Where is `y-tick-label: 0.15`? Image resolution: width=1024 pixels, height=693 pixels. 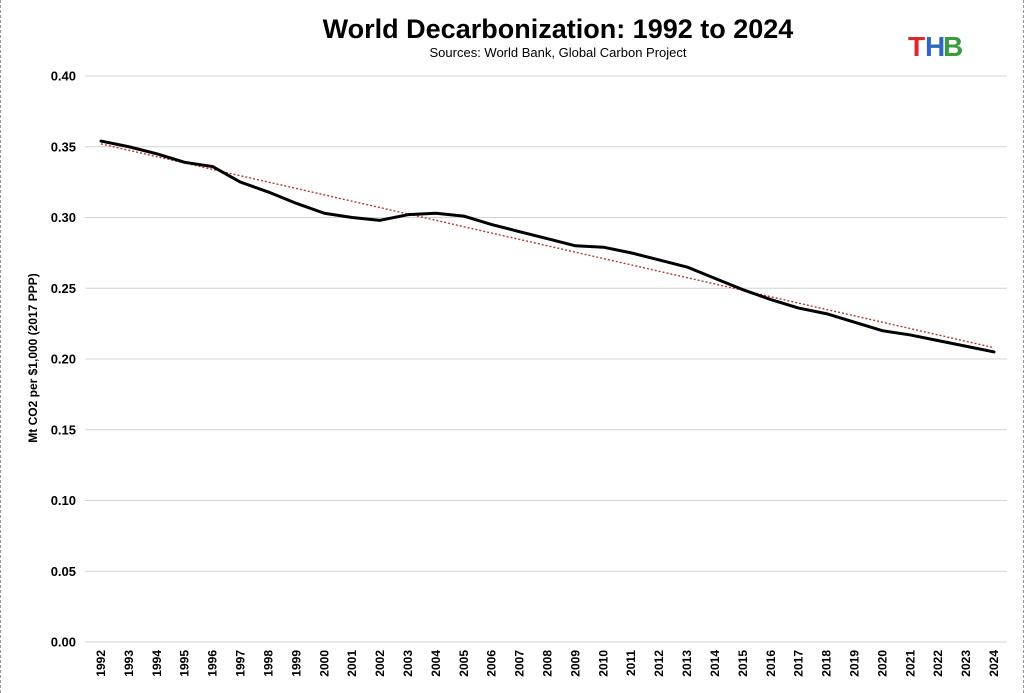 y-tick-label: 0.15 is located at coordinates (63, 429).